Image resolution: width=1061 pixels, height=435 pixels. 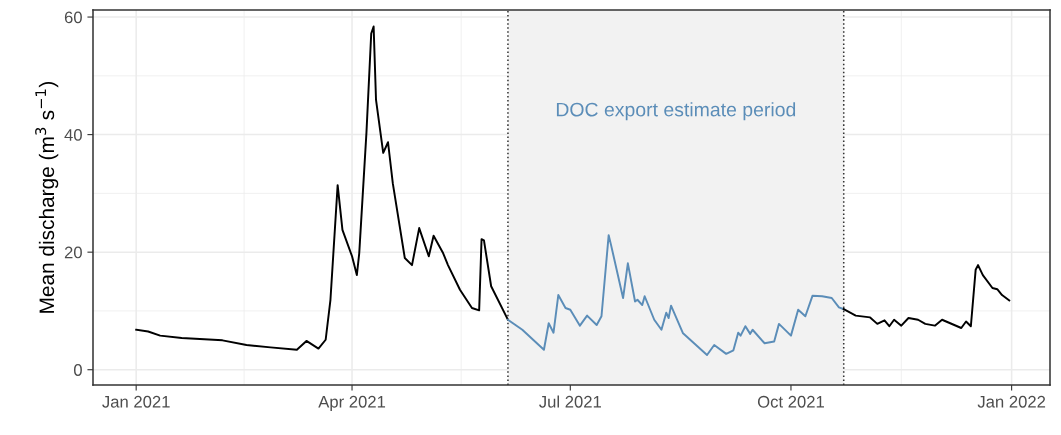 What do you see at coordinates (47, 197) in the screenshot?
I see `y-axis-title: Mean discharge (m$^{3}$ s$^{−1}$)` at bounding box center [47, 197].